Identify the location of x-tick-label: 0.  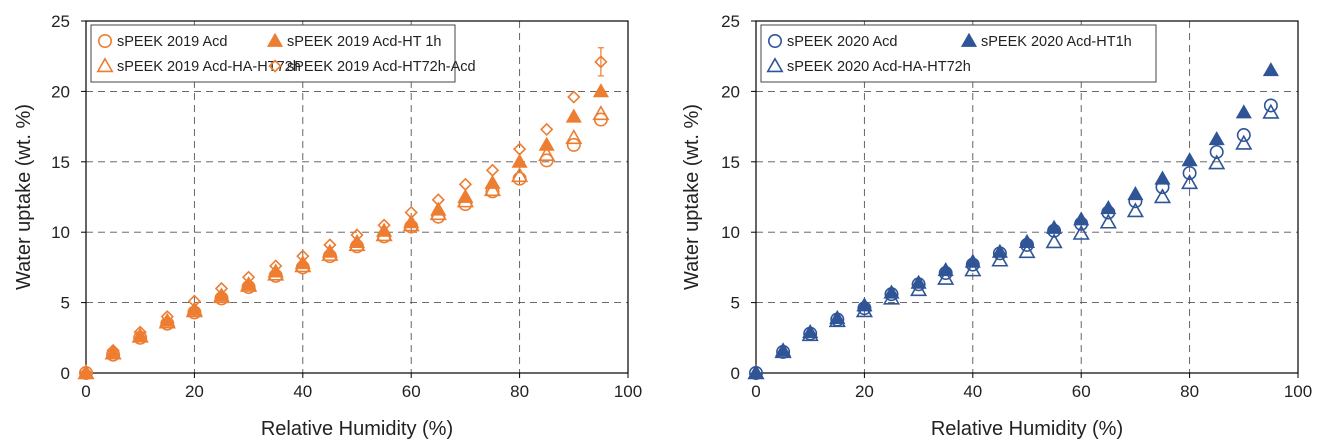
(755, 391).